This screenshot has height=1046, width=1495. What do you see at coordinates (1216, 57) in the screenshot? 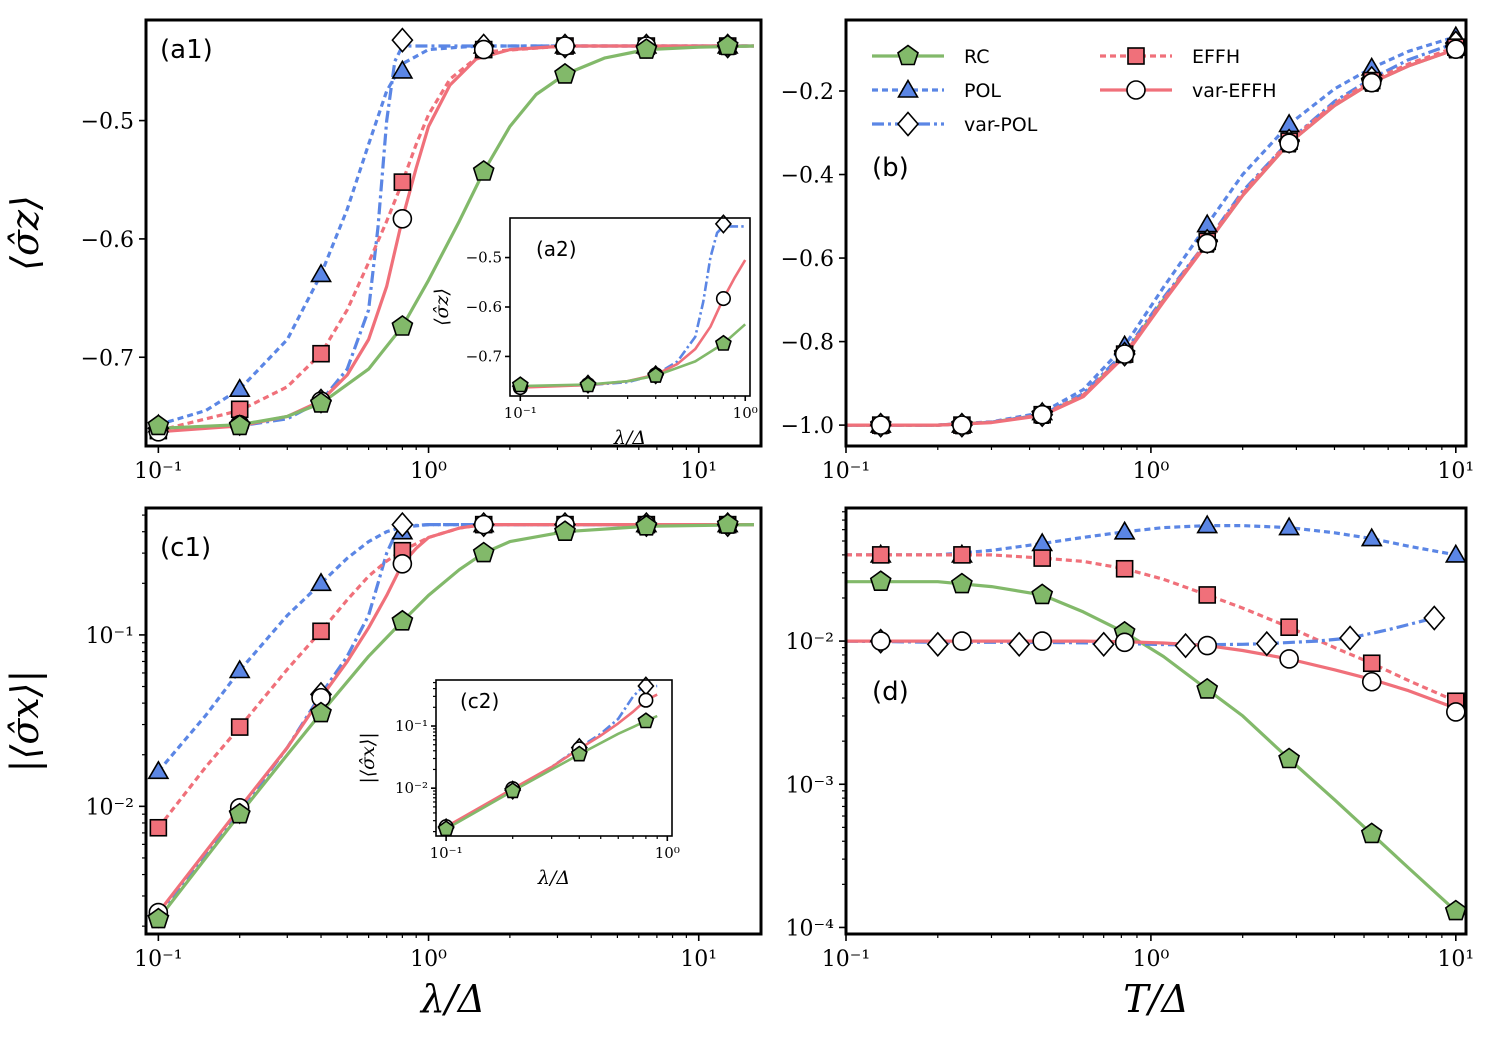
I see `legend-label-EFFH: EFFH` at bounding box center [1216, 57].